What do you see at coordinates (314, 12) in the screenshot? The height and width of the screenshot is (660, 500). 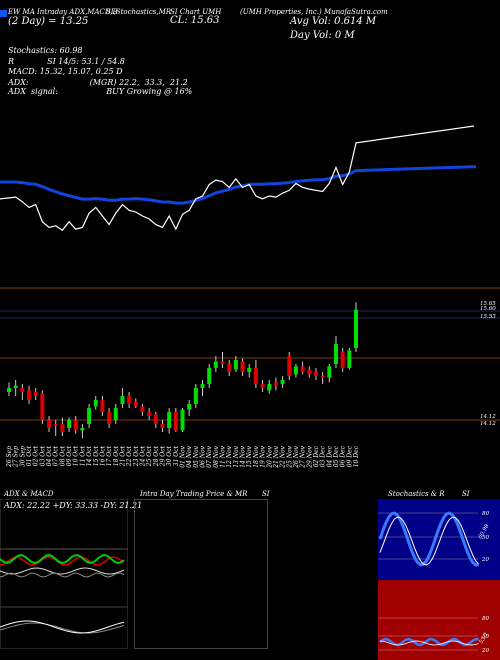 I see `header-line1-right: (UMH Properties, Inc.) MunafaSutra.com` at bounding box center [314, 12].